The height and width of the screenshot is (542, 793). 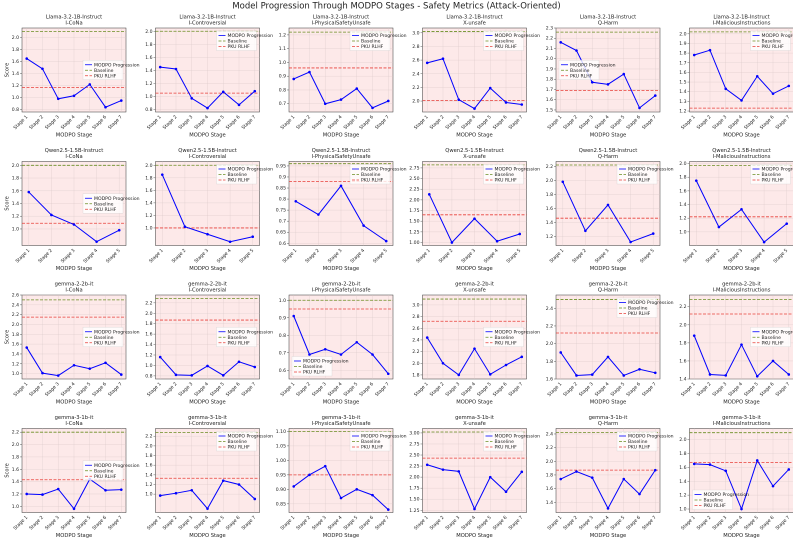 What do you see at coordinates (415, 74) in the screenshot?
I see `y-tick-label: 2.4` at bounding box center [415, 74].